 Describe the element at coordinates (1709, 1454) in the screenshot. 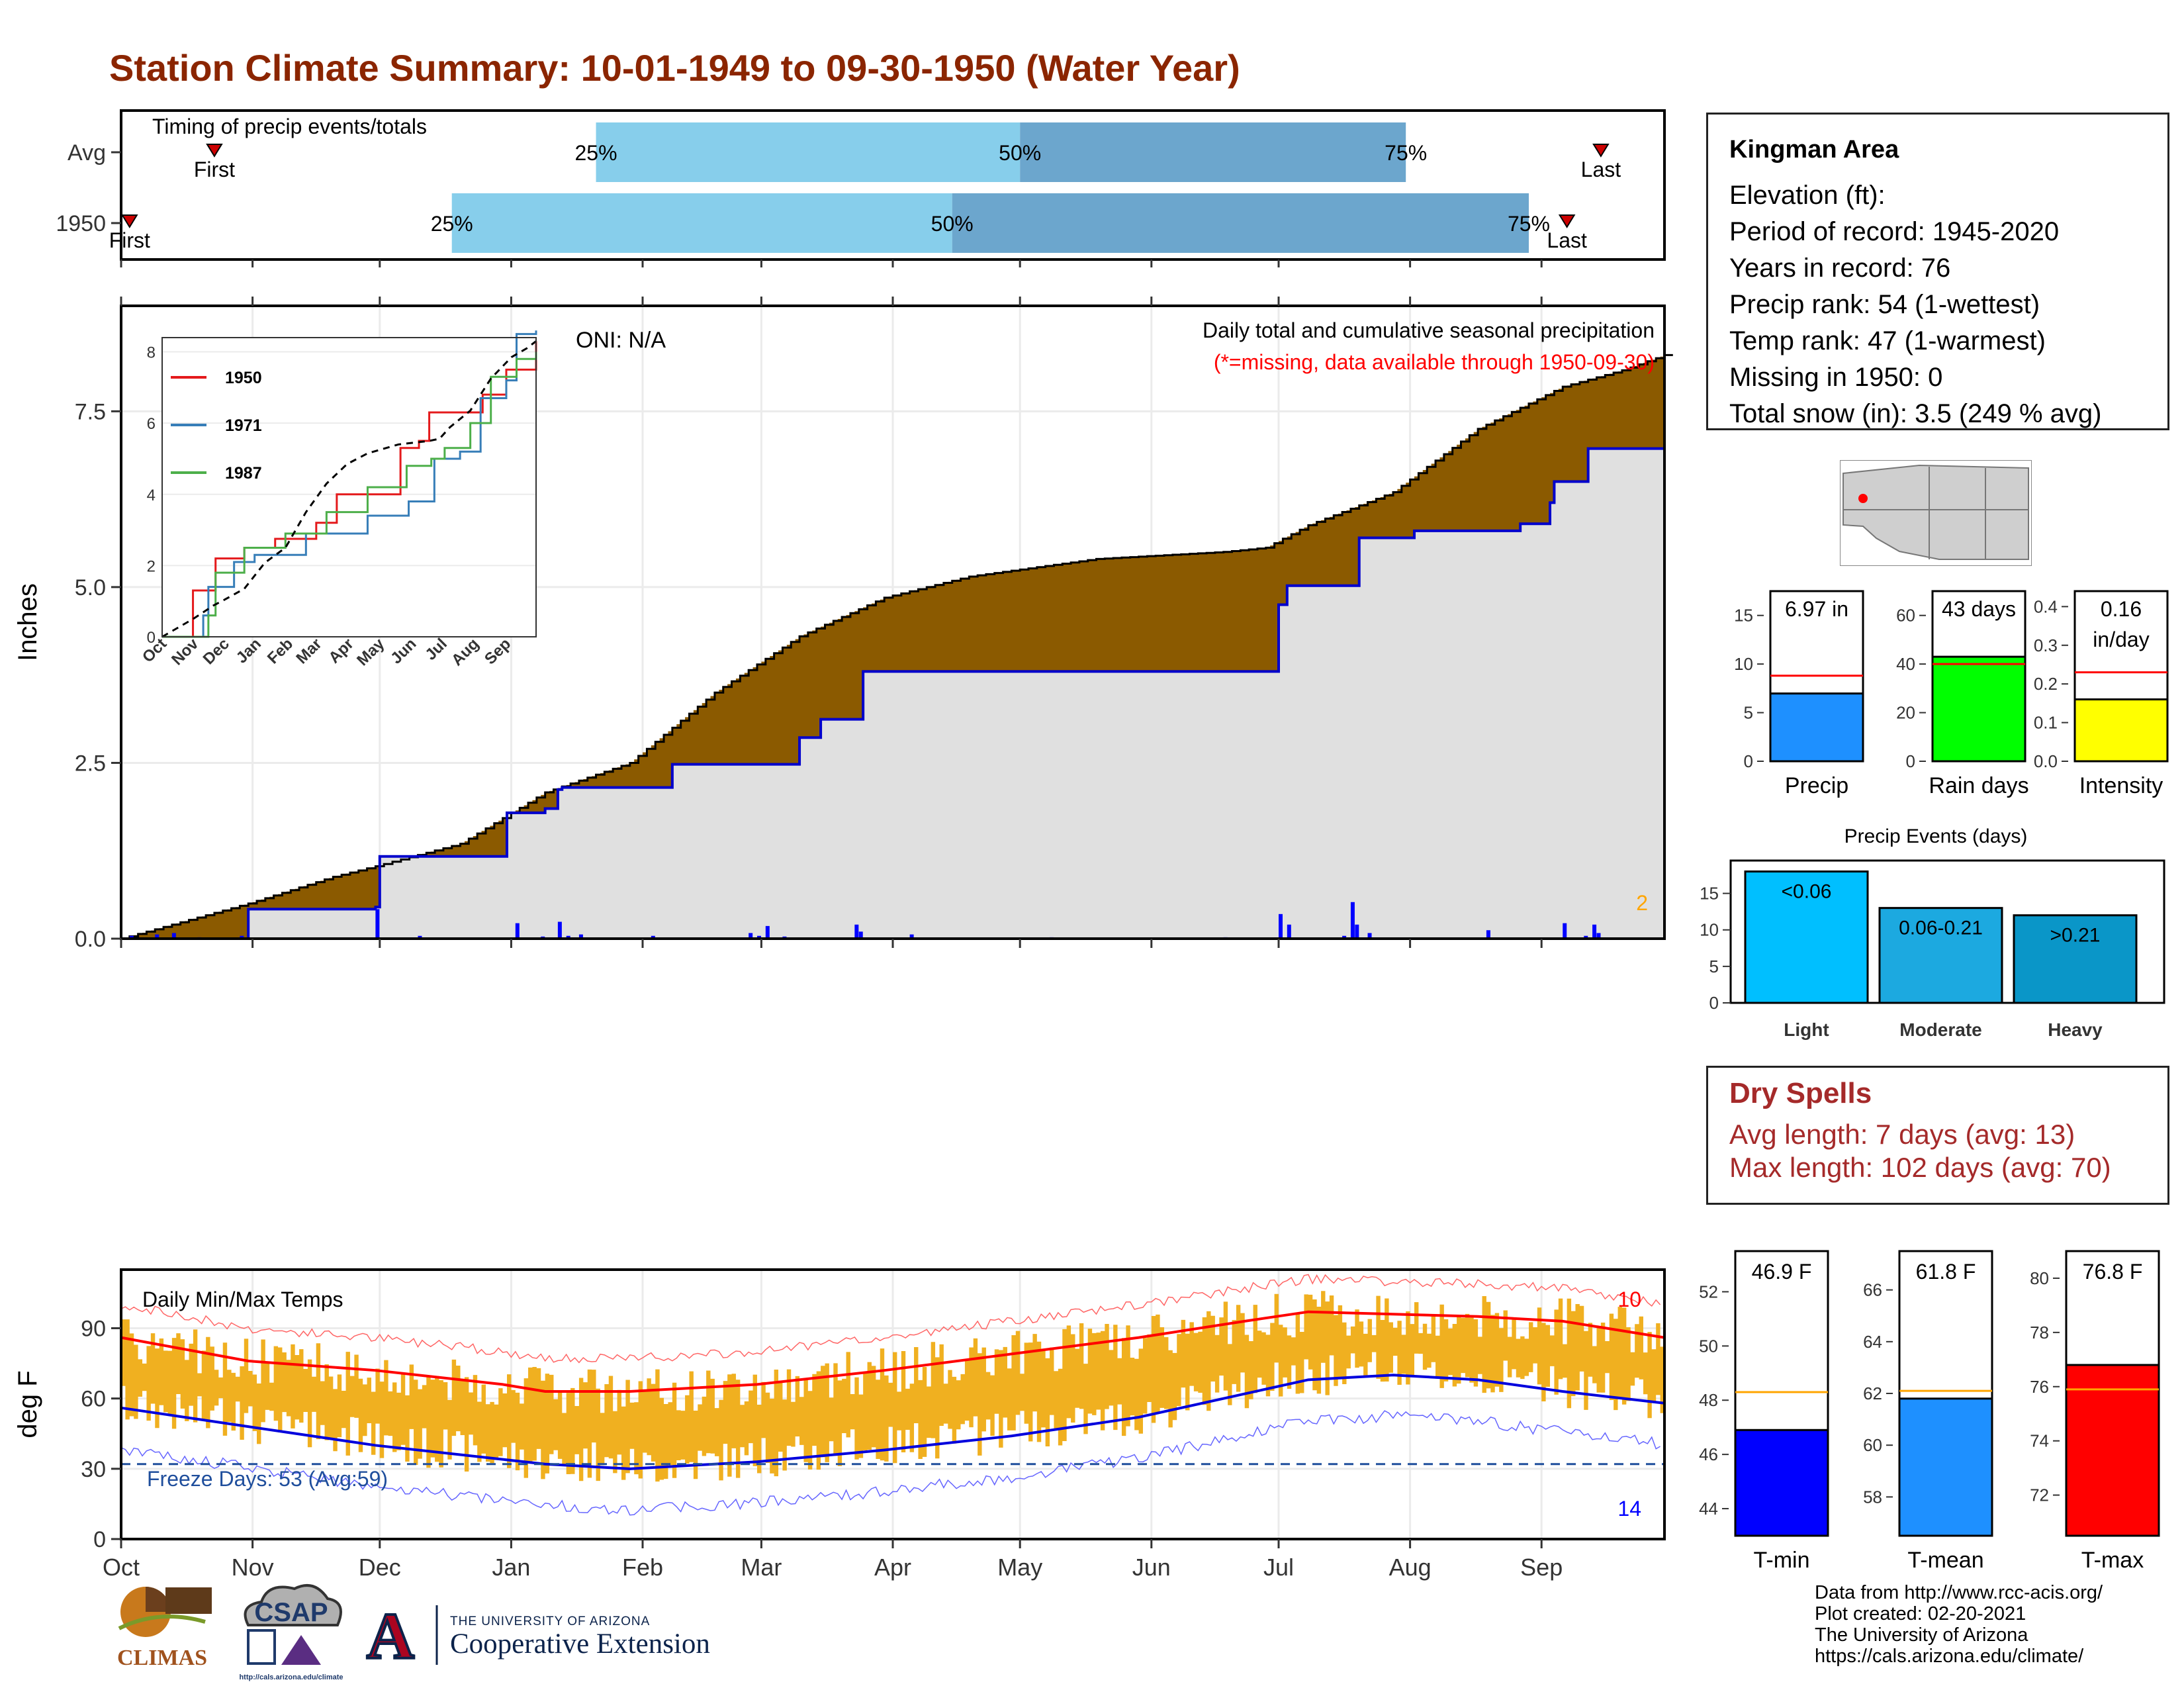

I see `temp-summary-tick-label: 46` at that location.